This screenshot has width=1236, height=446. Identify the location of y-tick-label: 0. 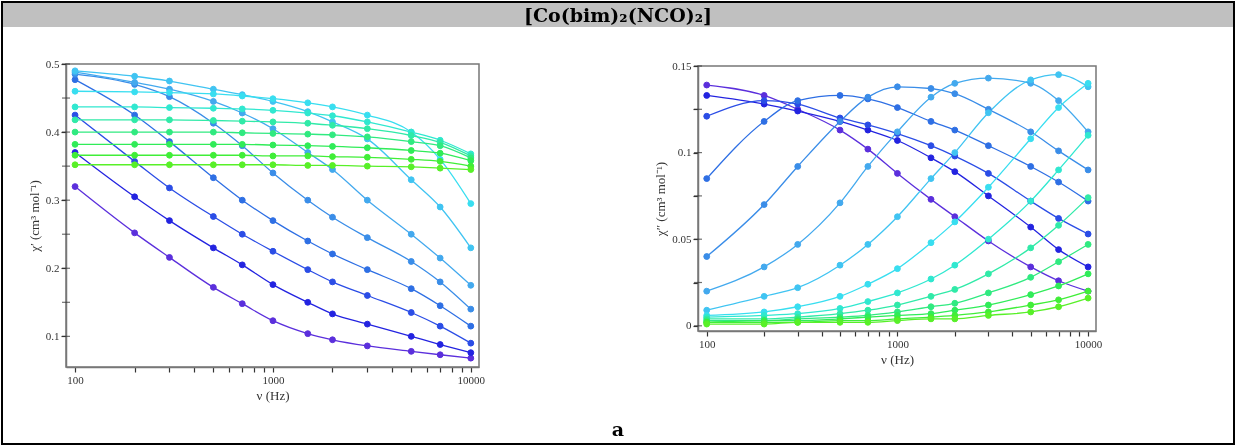
(689, 325).